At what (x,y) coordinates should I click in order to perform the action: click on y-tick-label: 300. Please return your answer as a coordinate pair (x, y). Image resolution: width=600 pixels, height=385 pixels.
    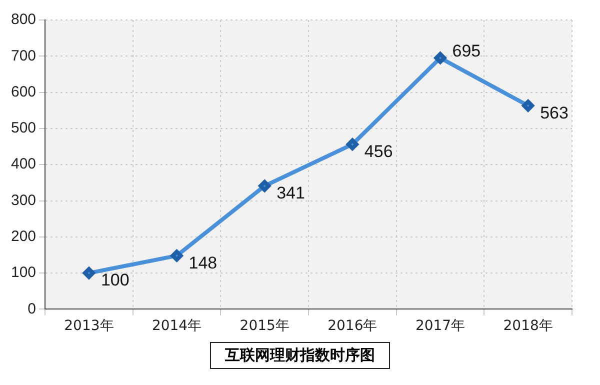
    Looking at the image, I should click on (23, 200).